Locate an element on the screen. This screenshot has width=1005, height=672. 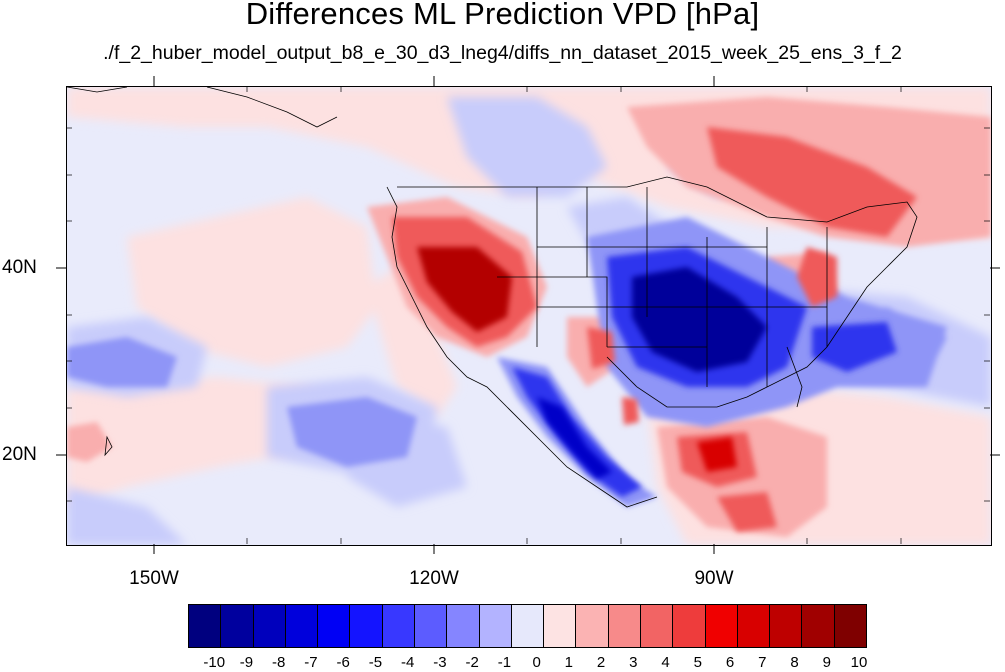
colorbar-tick-label: -9 is located at coordinates (246, 662).